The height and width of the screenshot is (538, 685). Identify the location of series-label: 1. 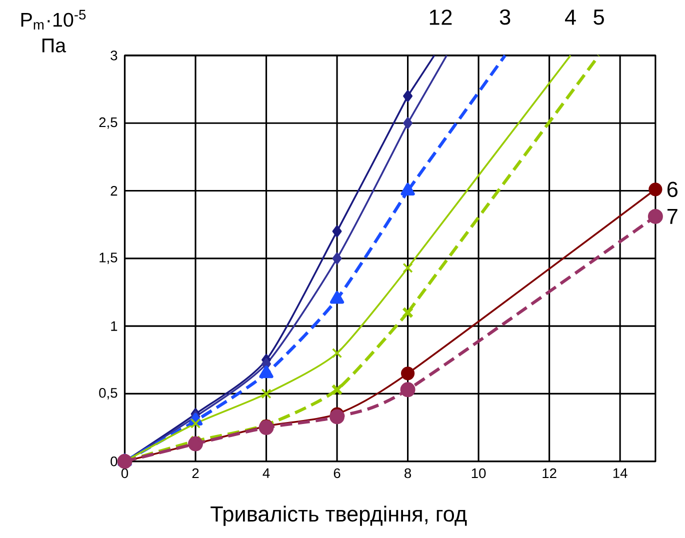
(435, 17).